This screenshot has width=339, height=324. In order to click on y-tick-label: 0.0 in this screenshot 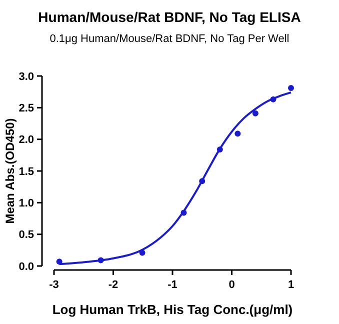, I will do `click(26, 266)`.